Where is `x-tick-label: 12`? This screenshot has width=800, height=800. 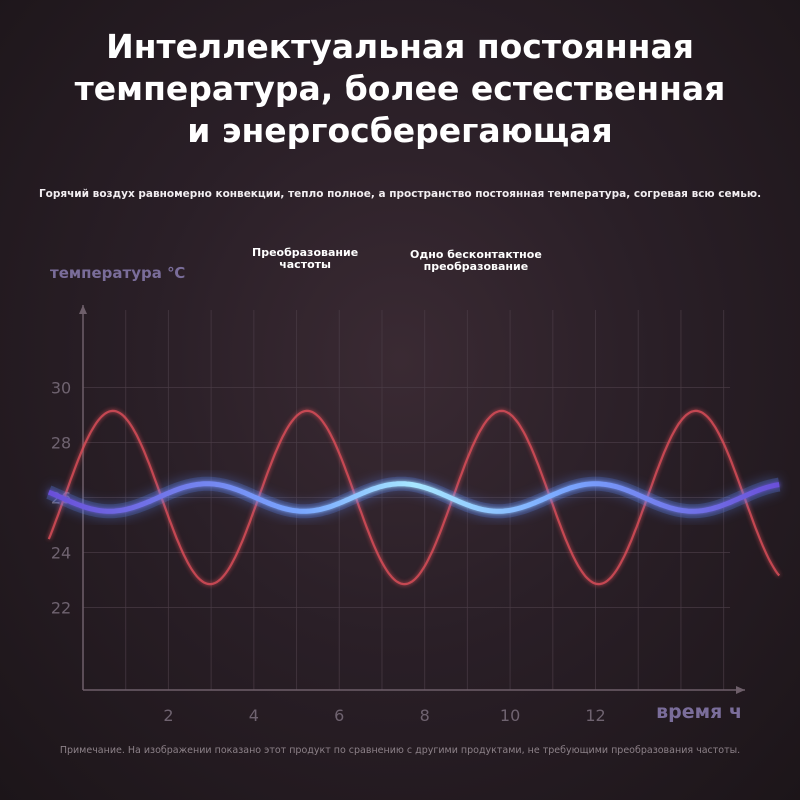
x-tick-label: 12 is located at coordinates (595, 715).